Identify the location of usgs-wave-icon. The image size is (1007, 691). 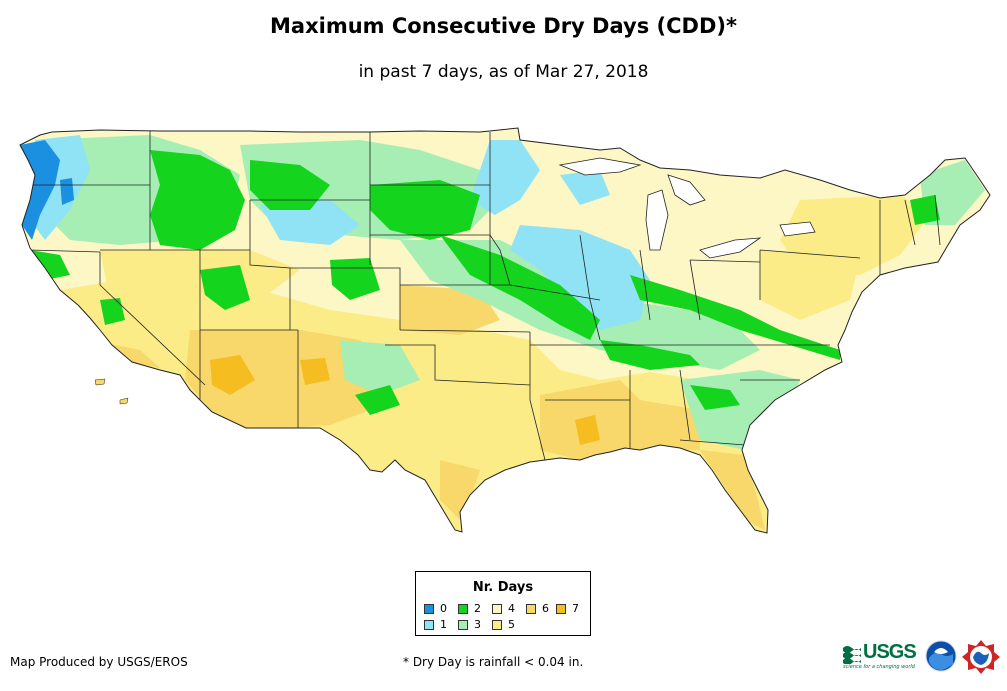
(852, 655).